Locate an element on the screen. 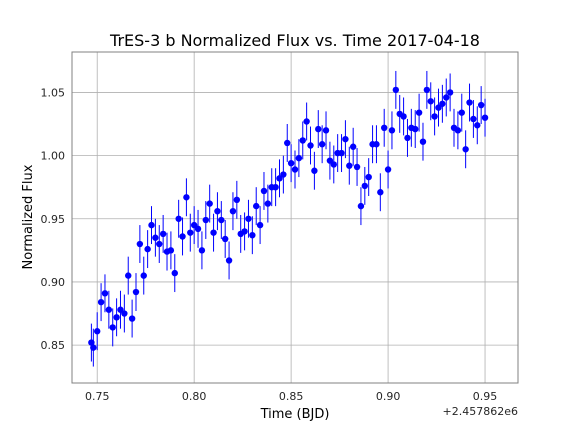 The height and width of the screenshot is (432, 576). x-axis-offset-label: +2.457862e6 is located at coordinates (480, 411).